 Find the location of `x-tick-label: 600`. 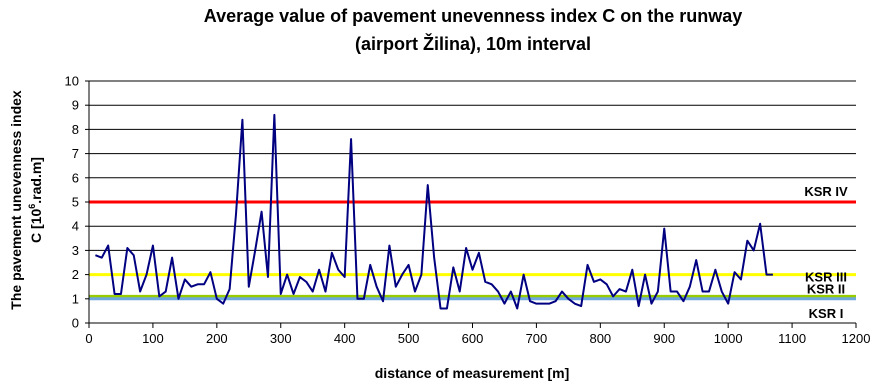

x-tick-label: 600 is located at coordinates (473, 338).